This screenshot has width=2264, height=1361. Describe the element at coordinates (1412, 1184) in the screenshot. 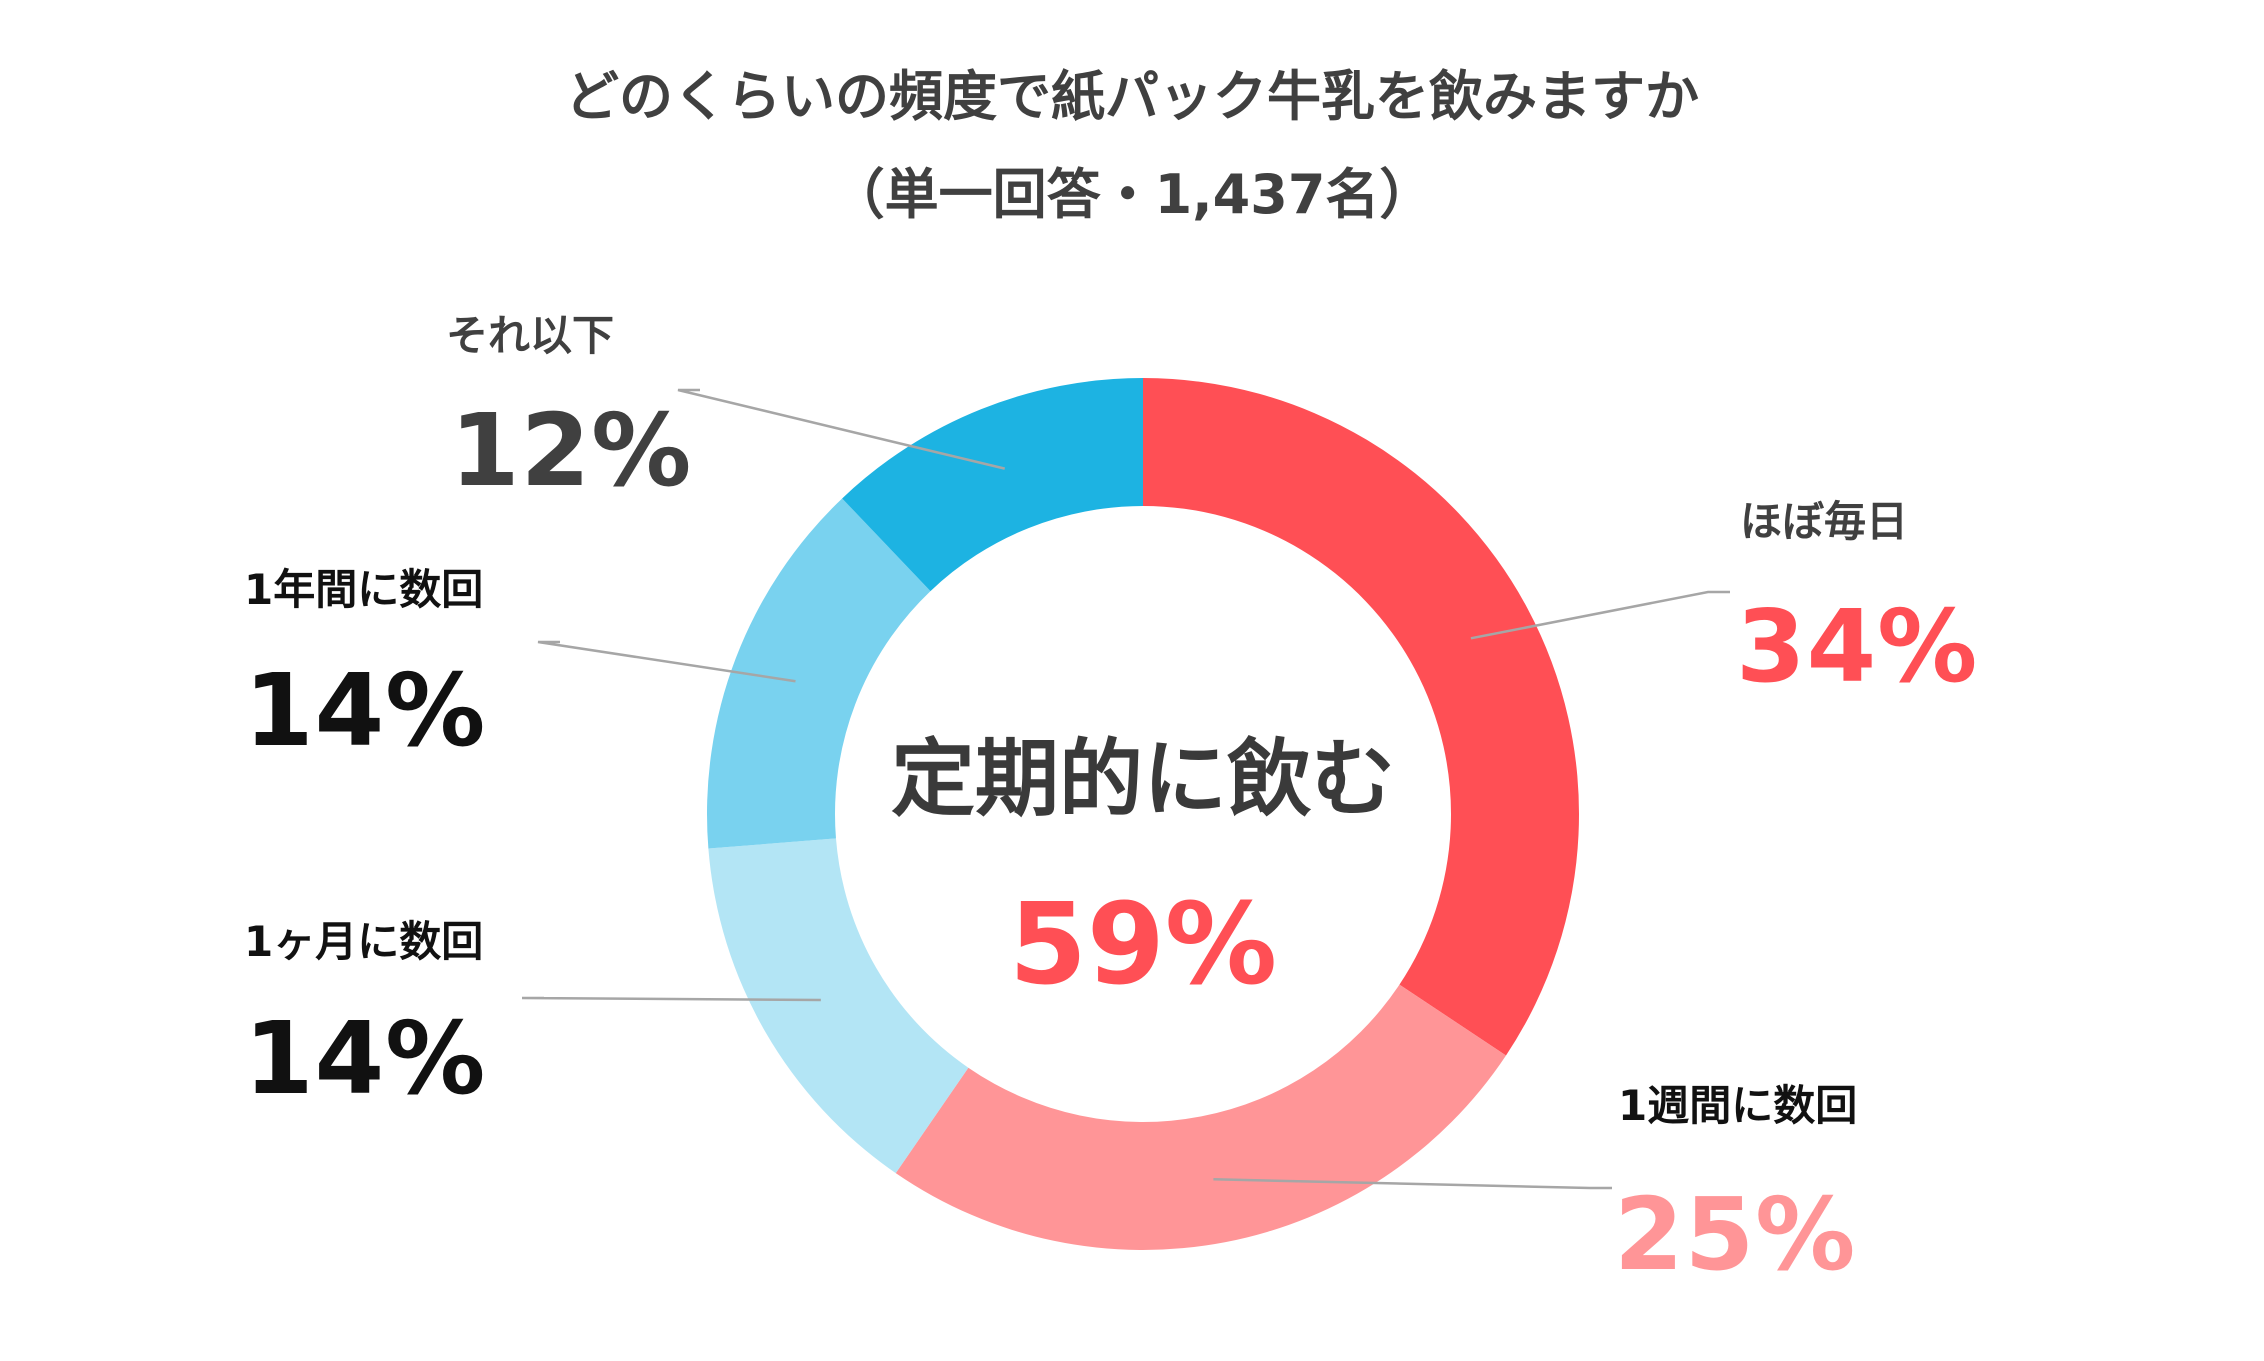

I see `leader-line-weekly` at that location.